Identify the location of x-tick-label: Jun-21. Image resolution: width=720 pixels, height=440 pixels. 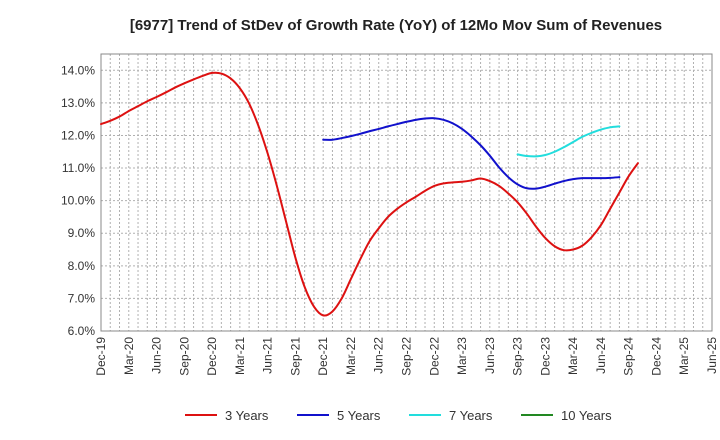
(268, 355).